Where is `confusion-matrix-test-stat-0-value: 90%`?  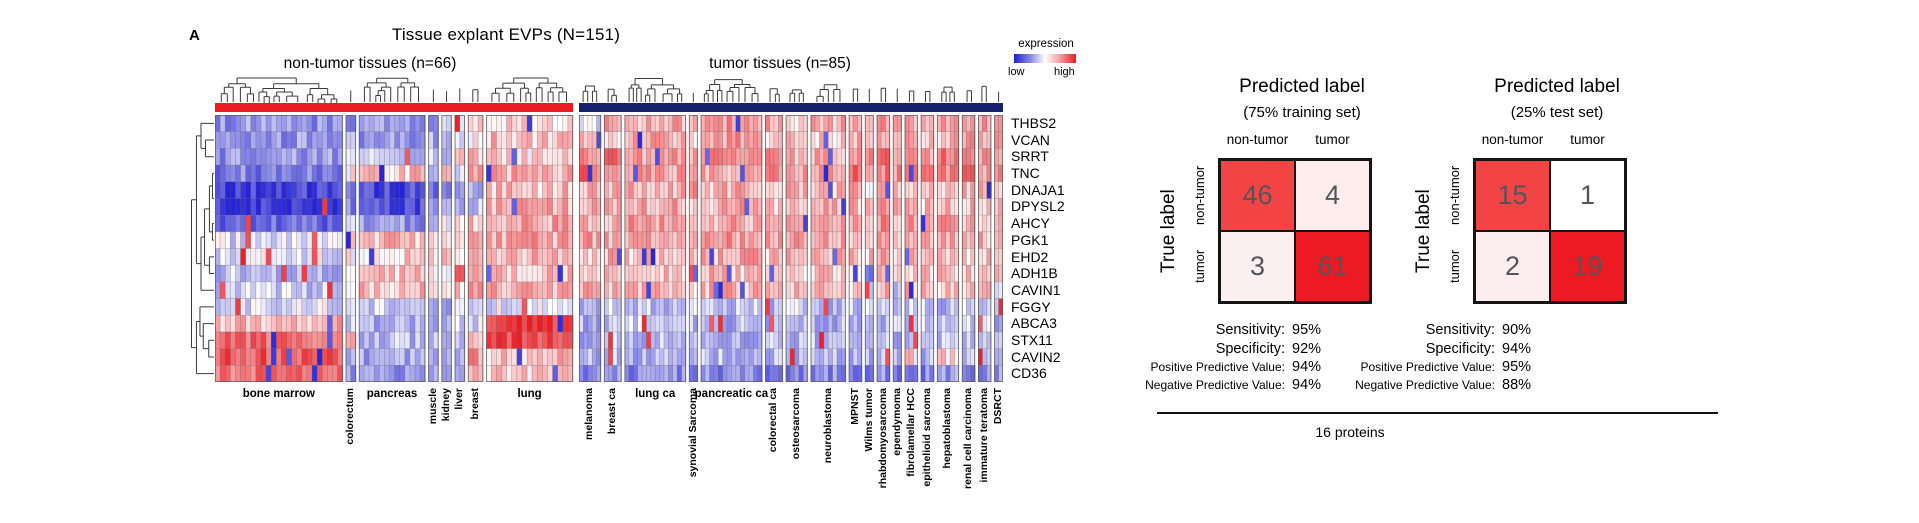 confusion-matrix-test-stat-0-value: 90% is located at coordinates (1517, 330).